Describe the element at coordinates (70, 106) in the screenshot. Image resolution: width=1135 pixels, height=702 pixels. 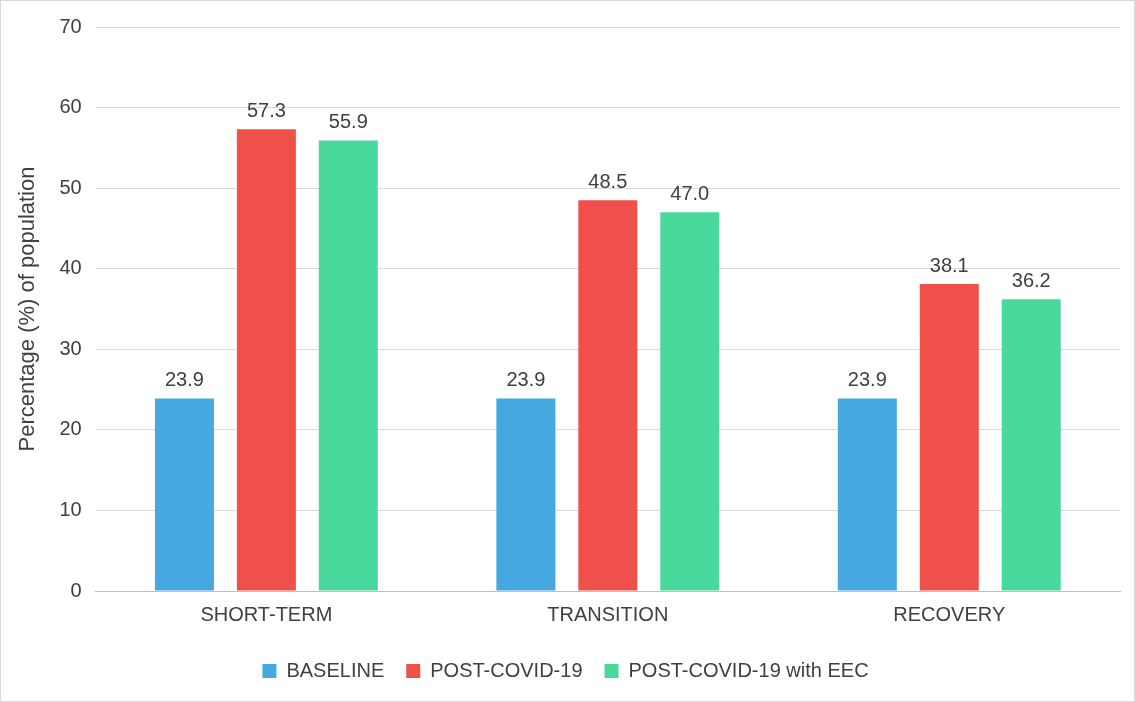
I see `y-tick-label: 60` at that location.